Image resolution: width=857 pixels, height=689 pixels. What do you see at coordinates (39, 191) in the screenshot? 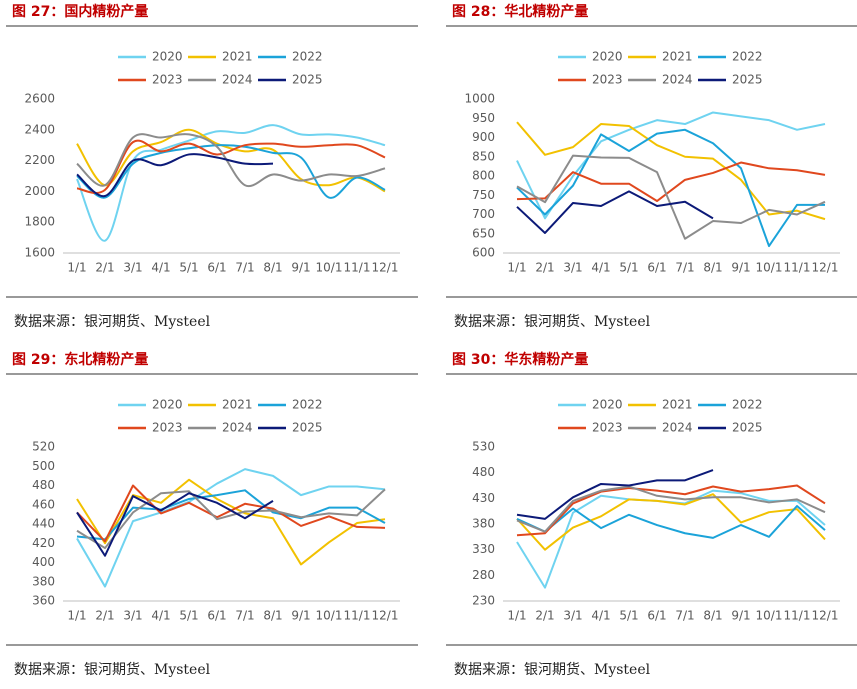
I see `y-tick-label: 2000` at bounding box center [39, 191].